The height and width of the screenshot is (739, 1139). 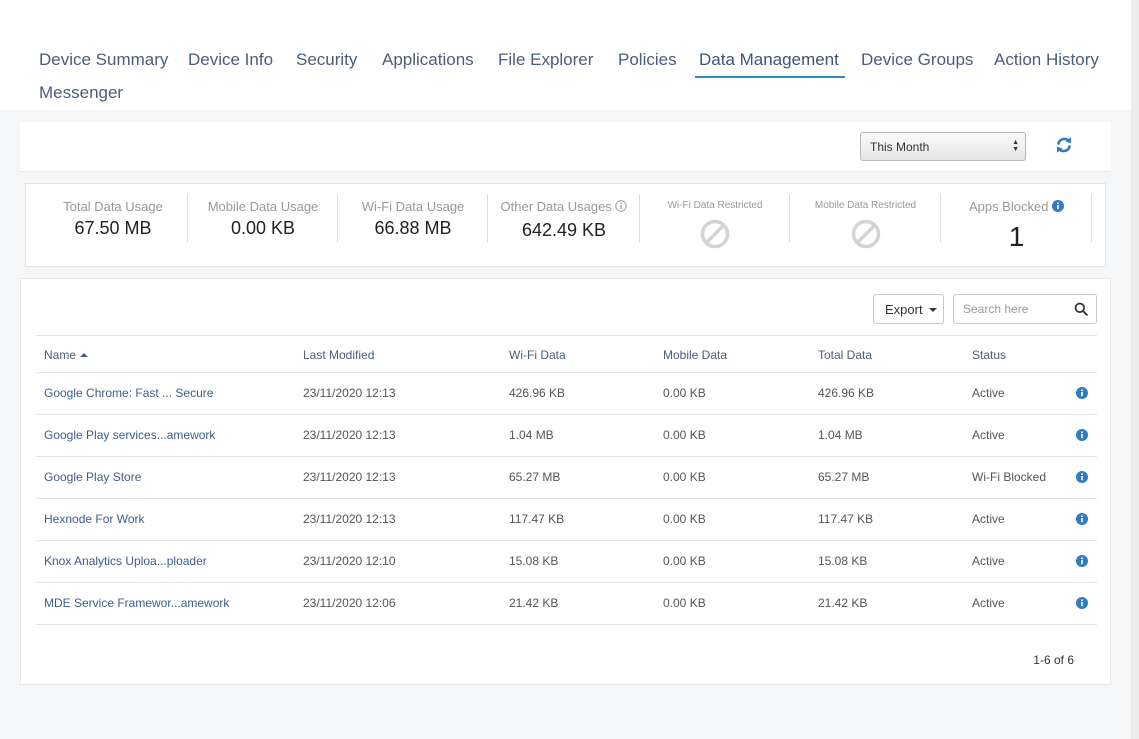 What do you see at coordinates (94, 519) in the screenshot?
I see `app-name-link: Hexnode For Work` at bounding box center [94, 519].